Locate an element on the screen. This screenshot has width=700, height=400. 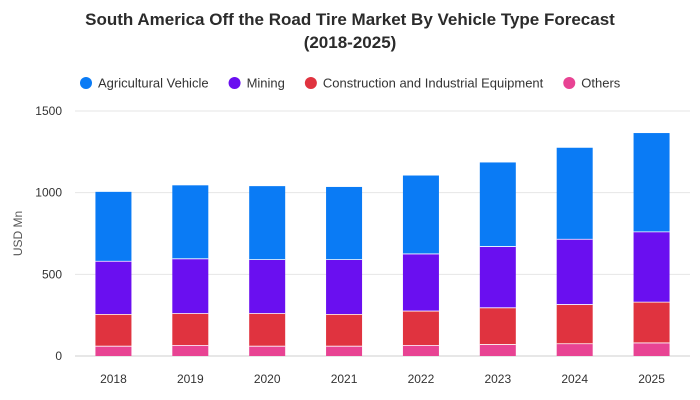
bar-mining-2020 is located at coordinates (267, 286).